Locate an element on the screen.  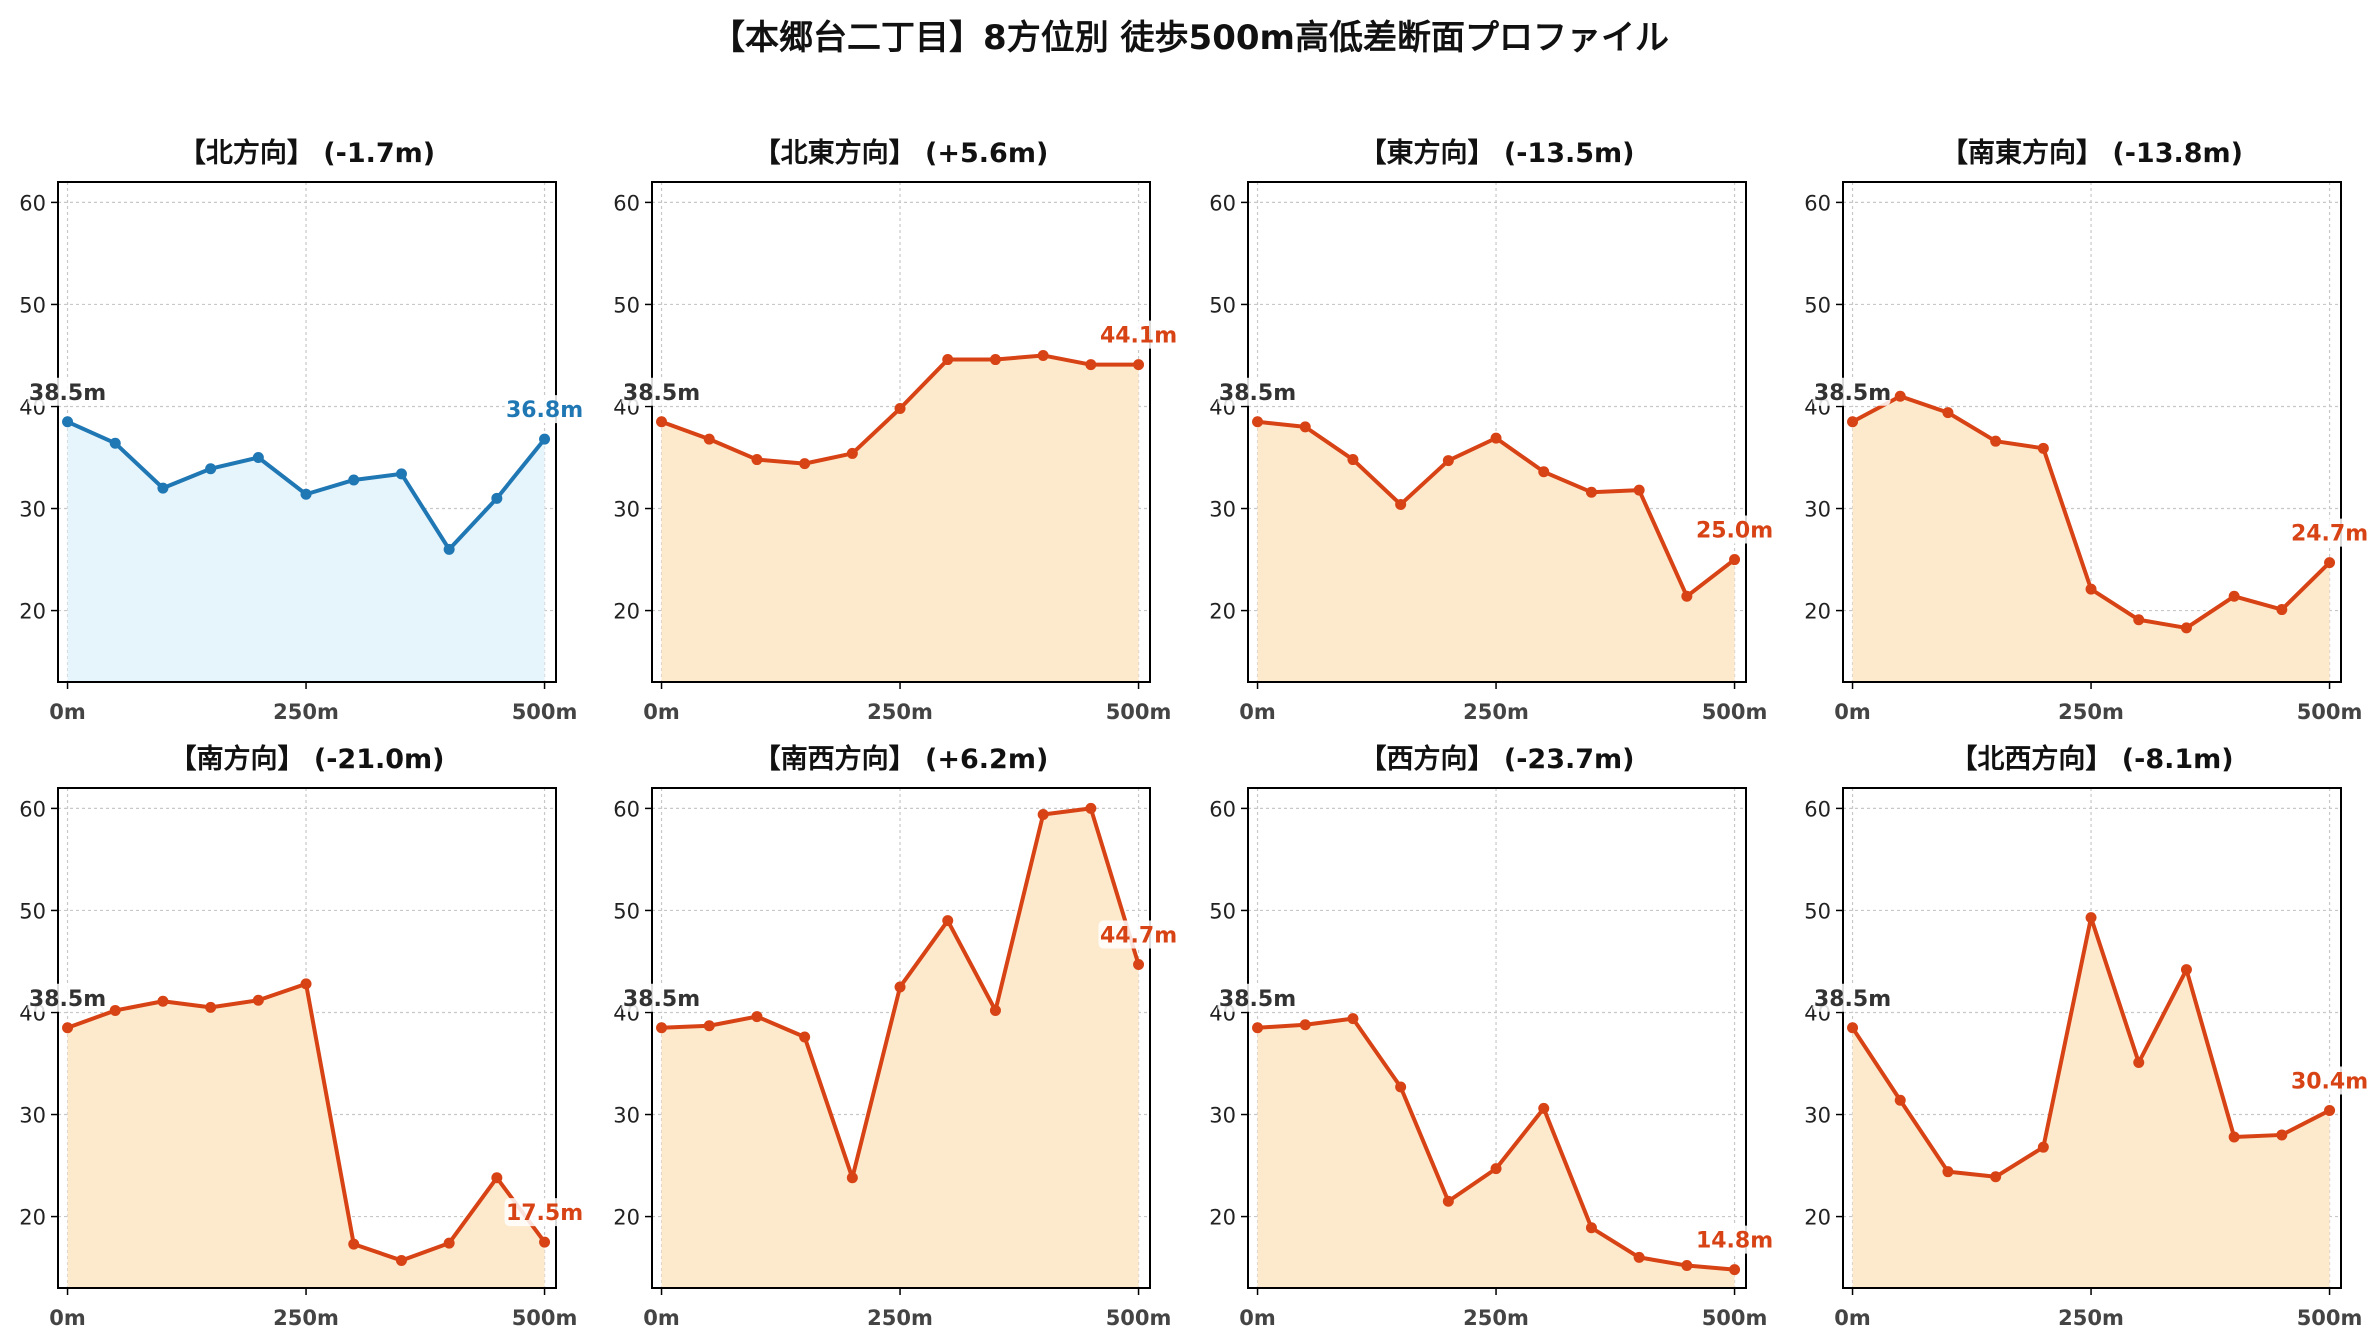
panel-title: 【南東方向】 (-13.8m) is located at coordinates (2092, 153).